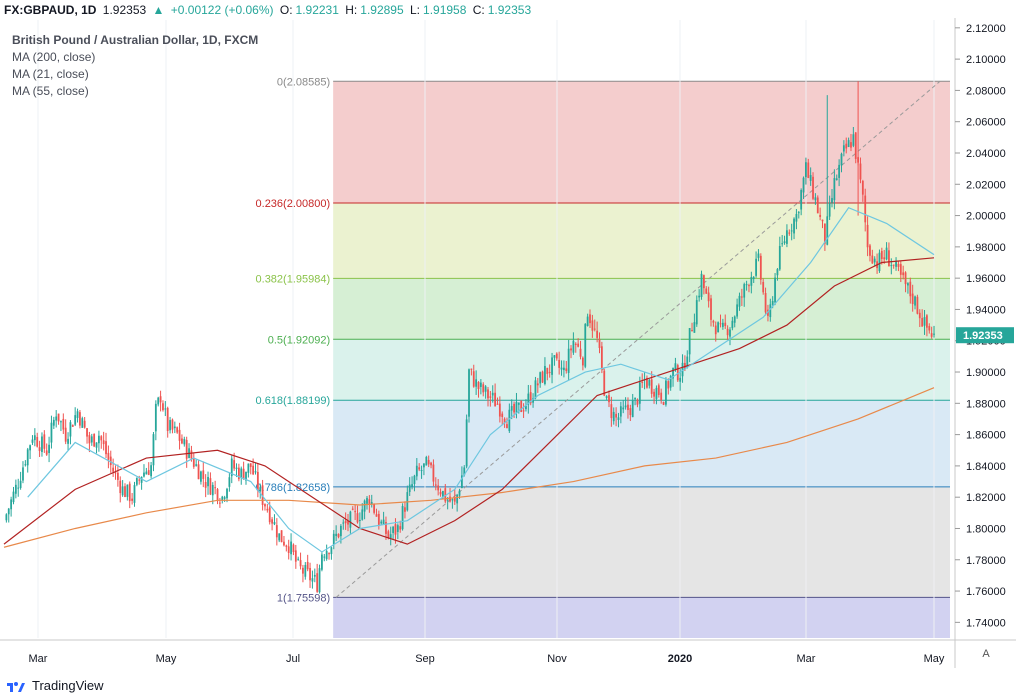 Image resolution: width=1016 pixels, height=700 pixels. Describe the element at coordinates (986, 404) in the screenshot. I see `y-tick-label: 1.88000` at that location.